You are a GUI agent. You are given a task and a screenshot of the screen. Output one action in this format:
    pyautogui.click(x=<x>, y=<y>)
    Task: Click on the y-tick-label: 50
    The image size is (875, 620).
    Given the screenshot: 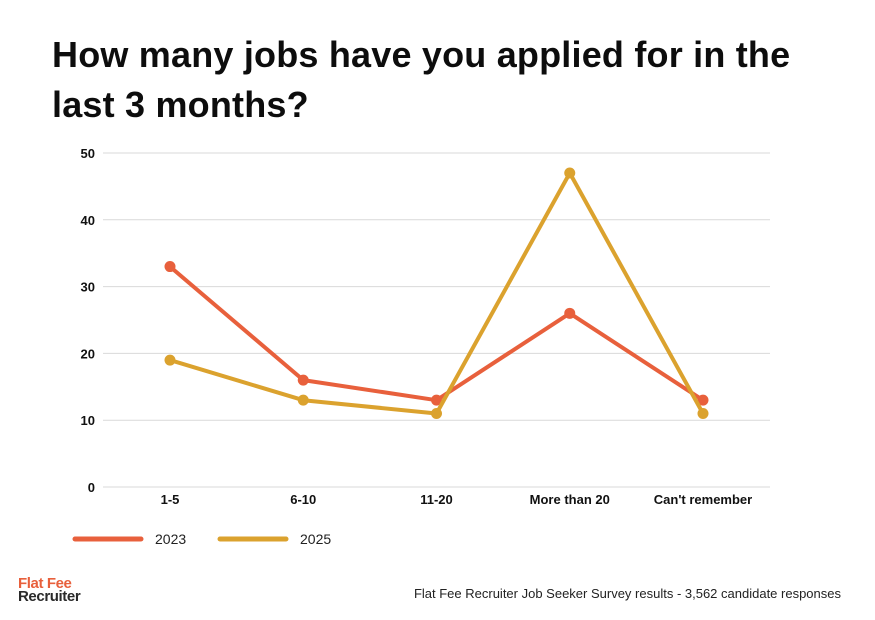 What is the action you would take?
    pyautogui.click(x=88, y=153)
    